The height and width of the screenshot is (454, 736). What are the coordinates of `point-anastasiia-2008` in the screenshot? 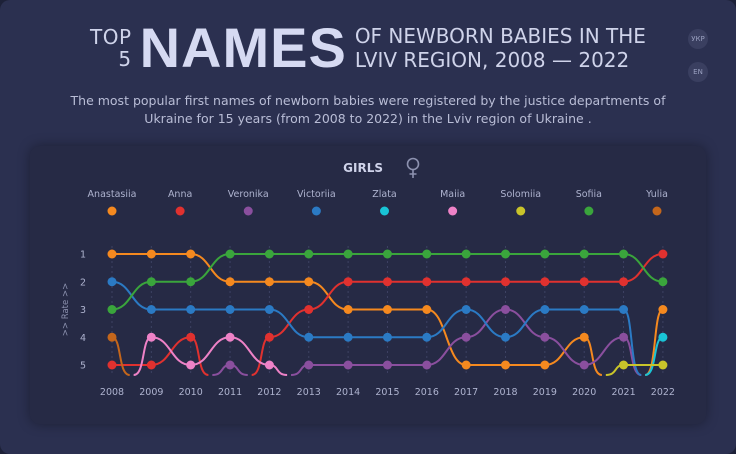 It's located at (112, 254).